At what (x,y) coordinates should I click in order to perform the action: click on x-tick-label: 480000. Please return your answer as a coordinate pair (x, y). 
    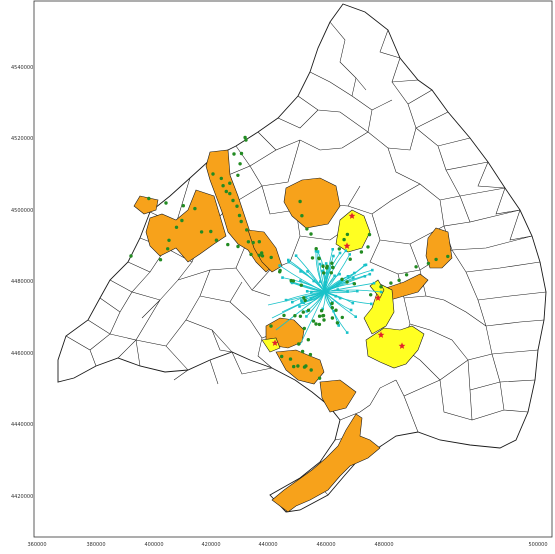
    Looking at the image, I should click on (383, 545).